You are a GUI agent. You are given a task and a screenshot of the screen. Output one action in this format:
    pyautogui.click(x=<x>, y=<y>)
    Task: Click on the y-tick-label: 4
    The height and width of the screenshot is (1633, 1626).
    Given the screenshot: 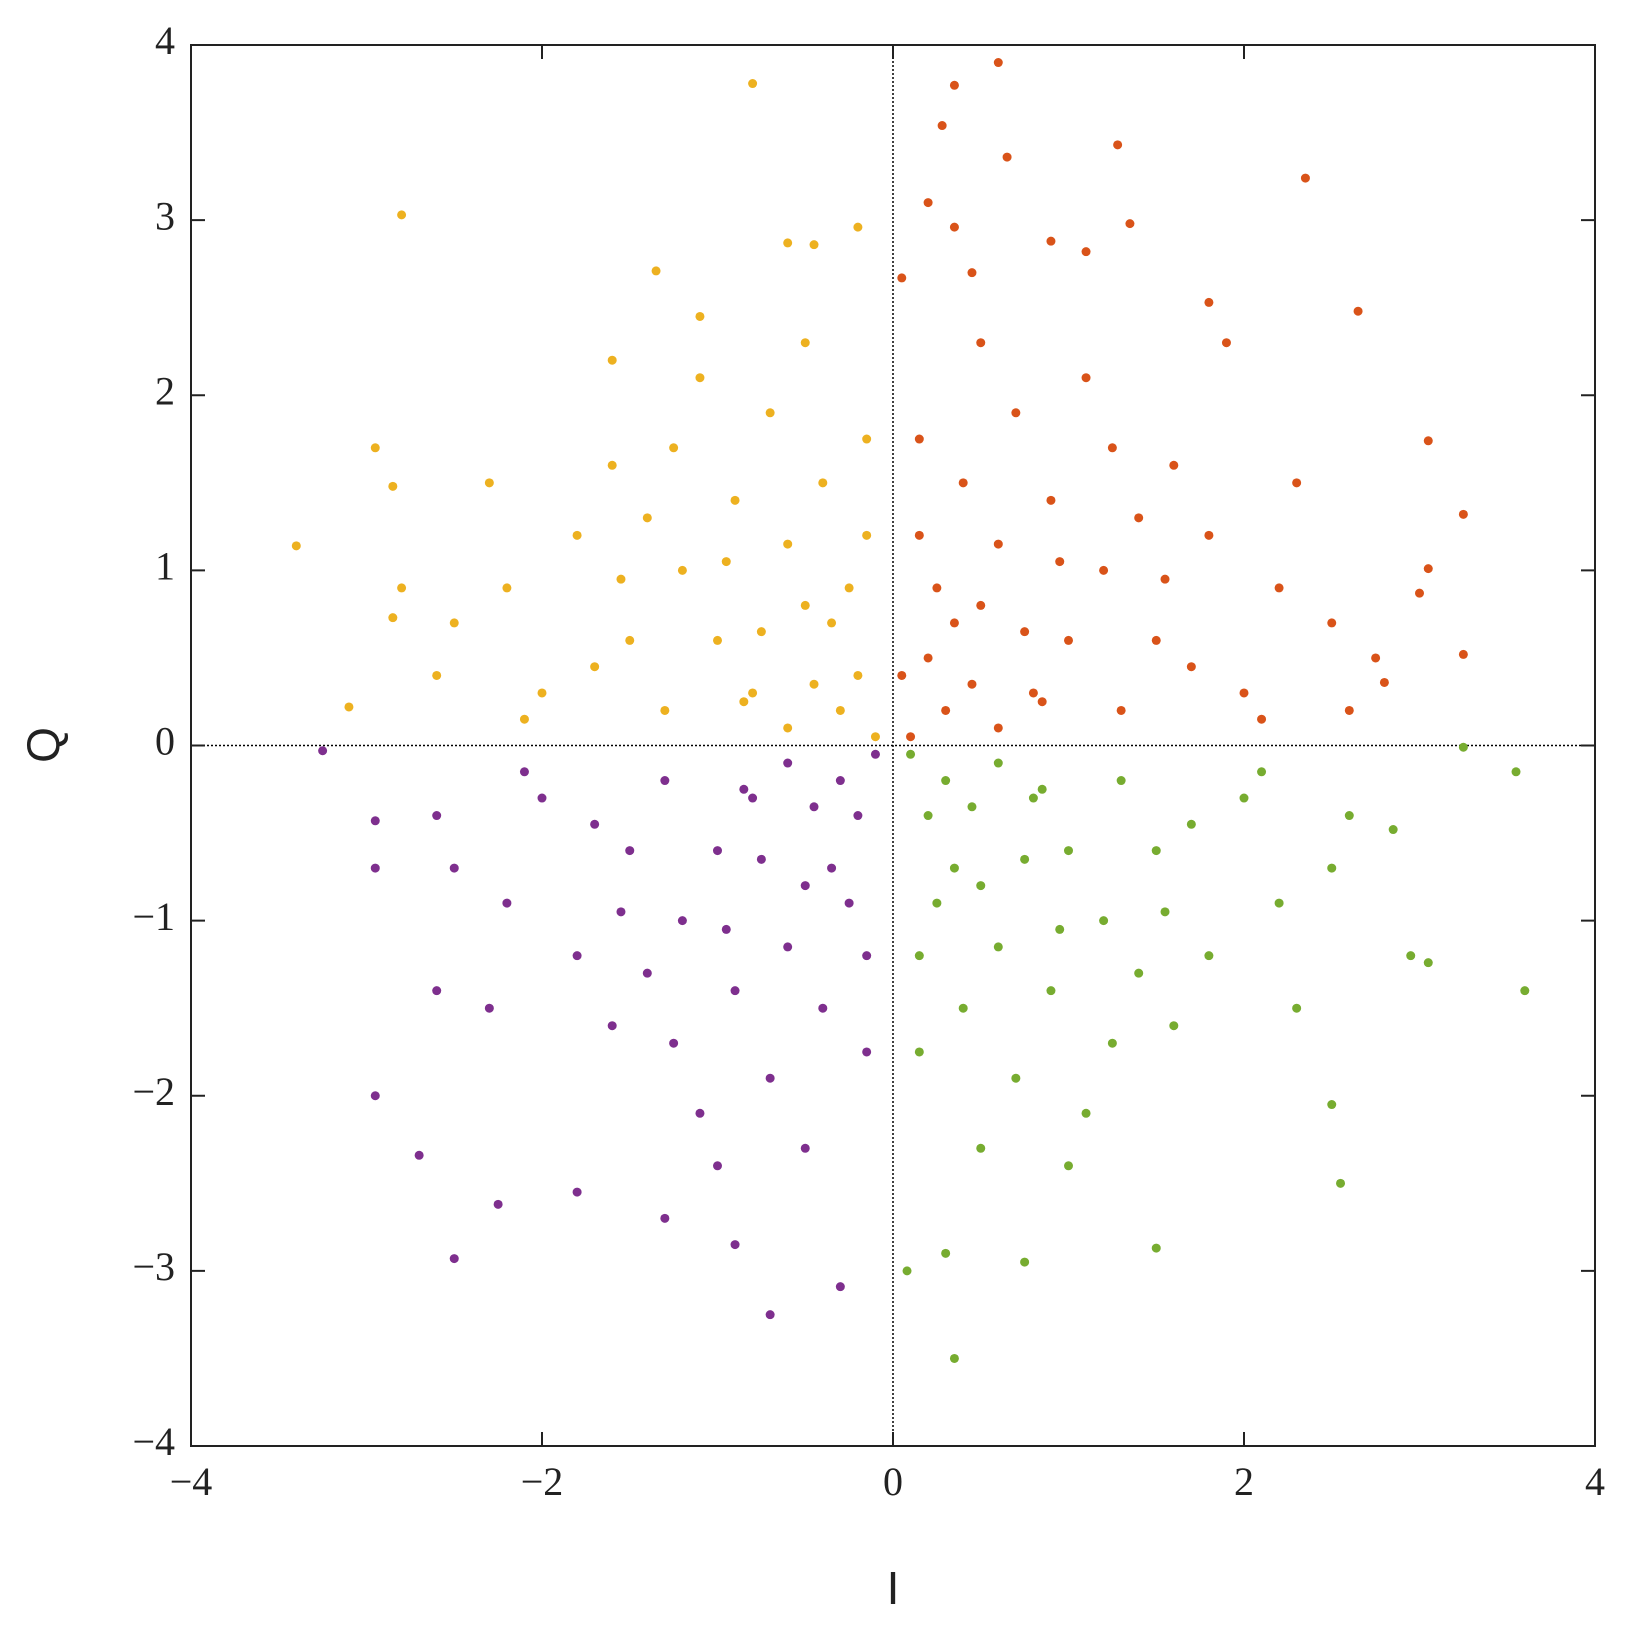 What is the action you would take?
    pyautogui.click(x=165, y=40)
    